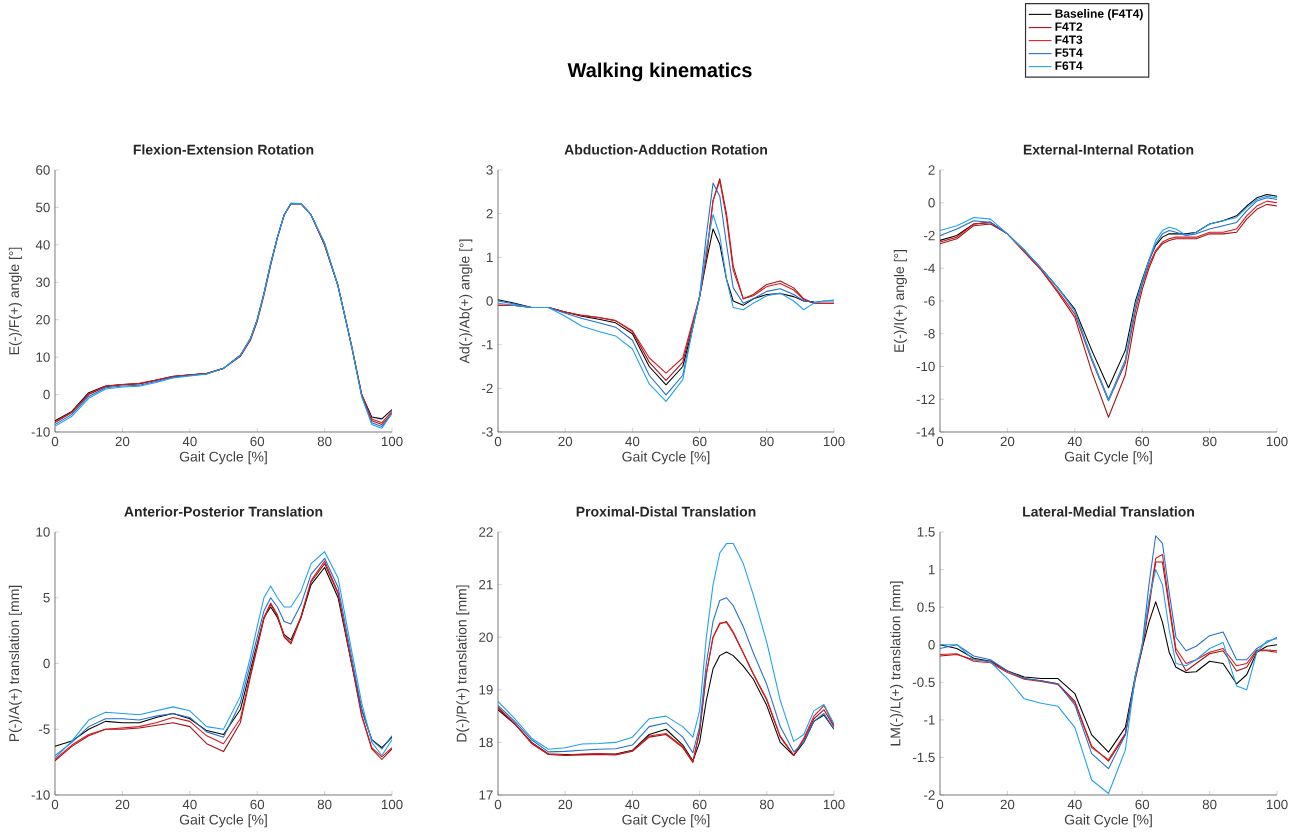  What do you see at coordinates (1069, 26) in the screenshot?
I see `legend-label: F4T2` at bounding box center [1069, 26].